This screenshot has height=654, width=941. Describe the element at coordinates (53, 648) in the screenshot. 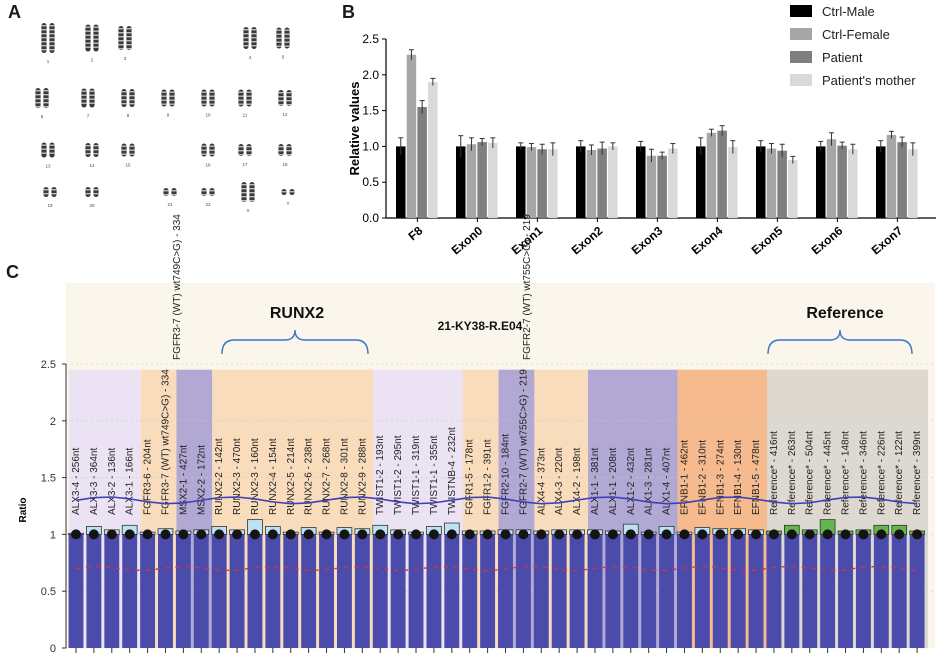

I see `y-tick-label: 0` at that location.